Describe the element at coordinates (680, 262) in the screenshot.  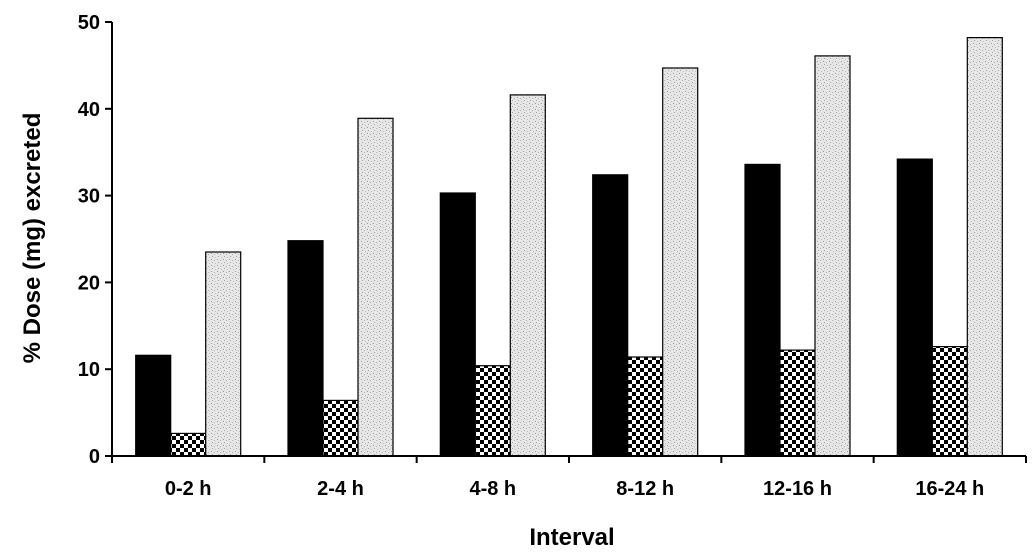
I see `bar-3-8-12h` at that location.